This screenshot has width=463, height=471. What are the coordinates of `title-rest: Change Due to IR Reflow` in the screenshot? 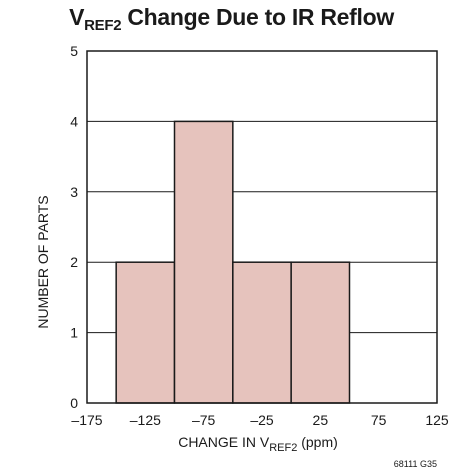 It's located at (257, 17).